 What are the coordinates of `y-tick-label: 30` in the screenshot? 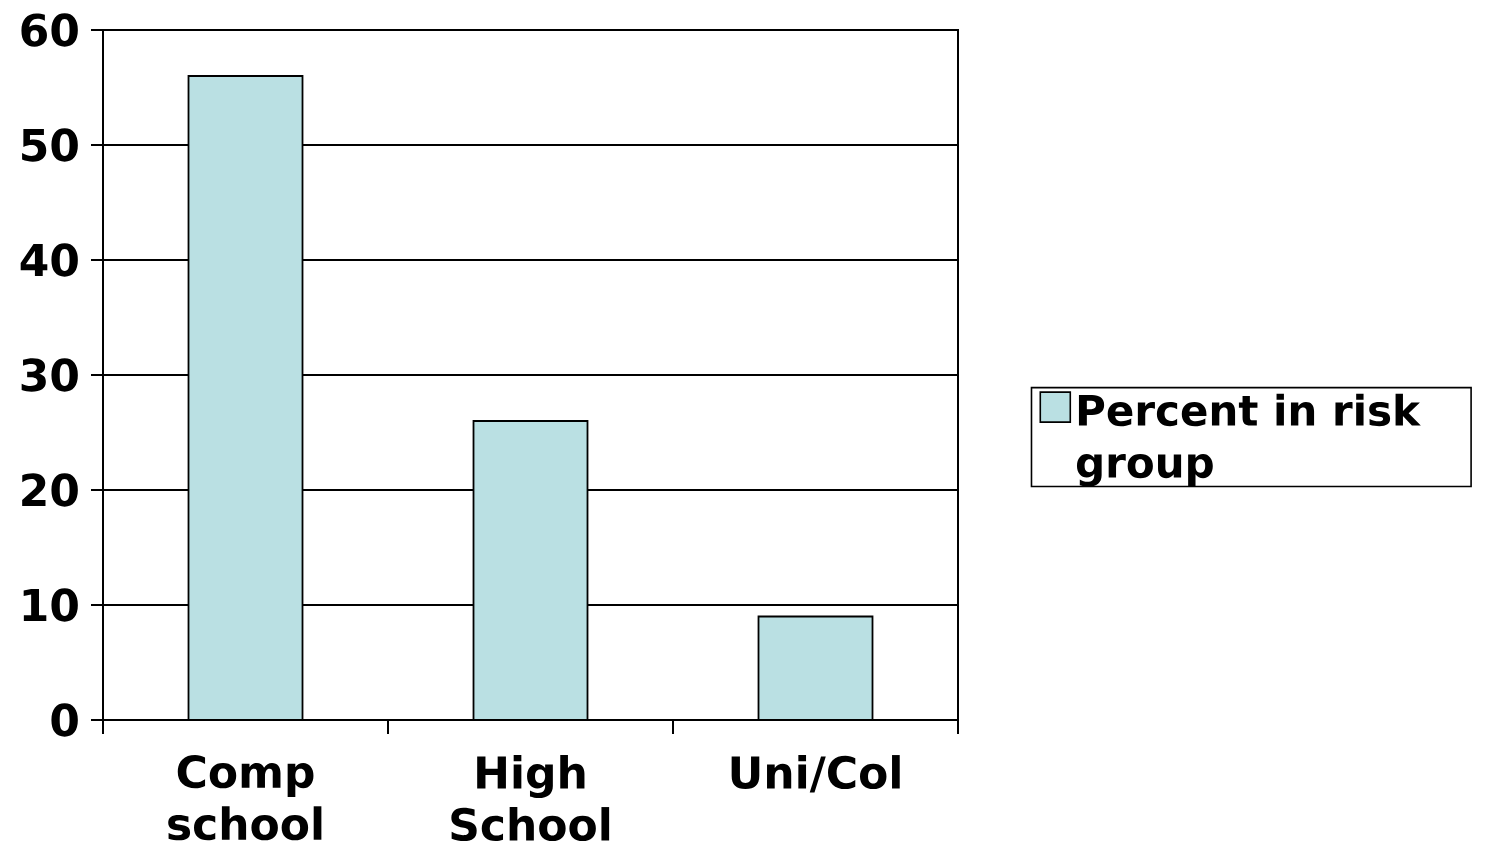 It's located at (49, 375).